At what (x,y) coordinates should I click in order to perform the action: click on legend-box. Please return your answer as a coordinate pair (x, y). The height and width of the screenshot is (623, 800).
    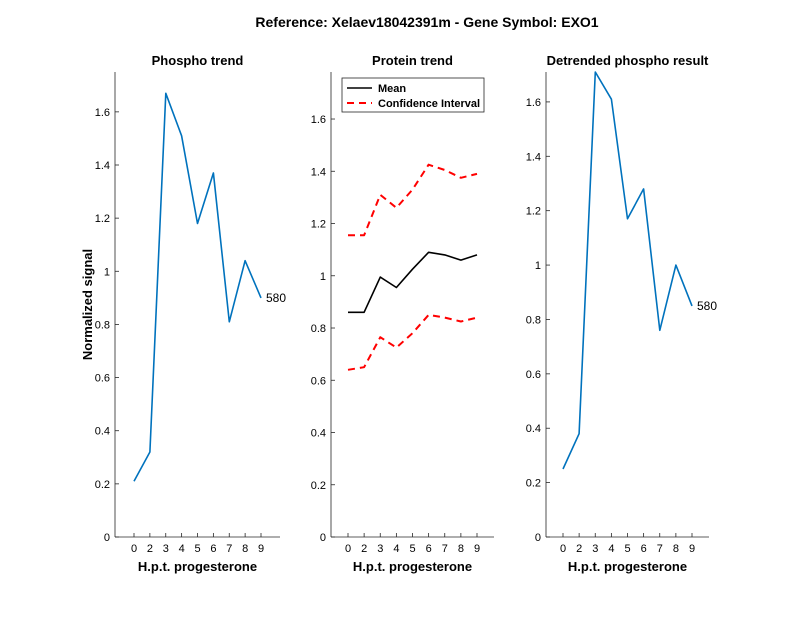
    Looking at the image, I should click on (413, 95).